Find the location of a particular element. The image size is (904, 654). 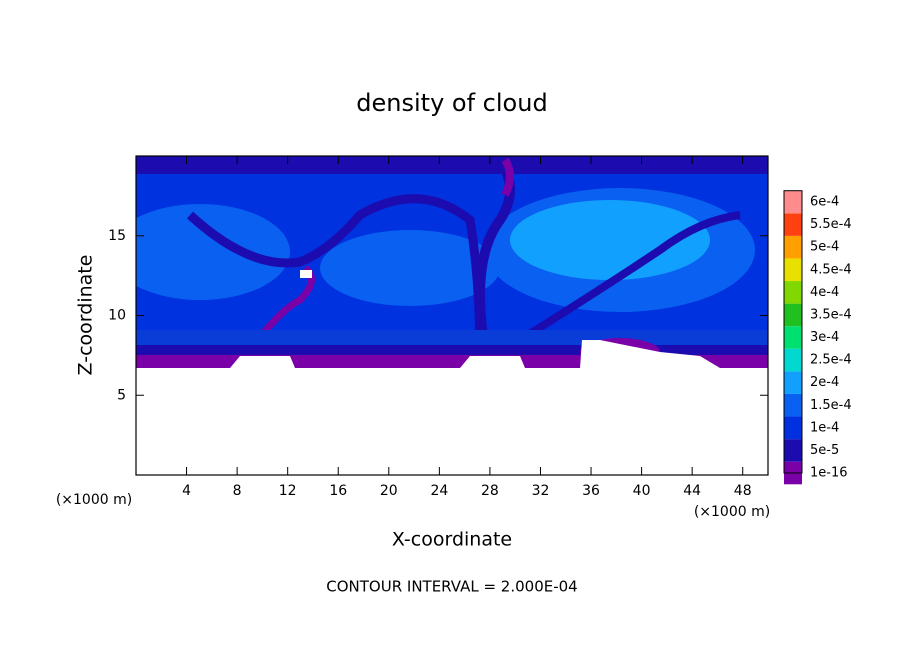

y-unit: (×1000 m) is located at coordinates (94, 500).